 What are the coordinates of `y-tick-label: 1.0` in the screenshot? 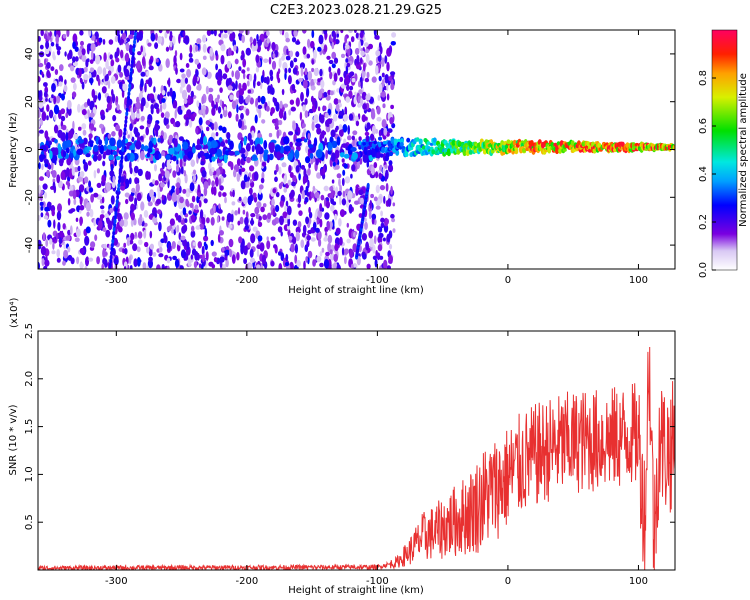 It's located at (29, 474).